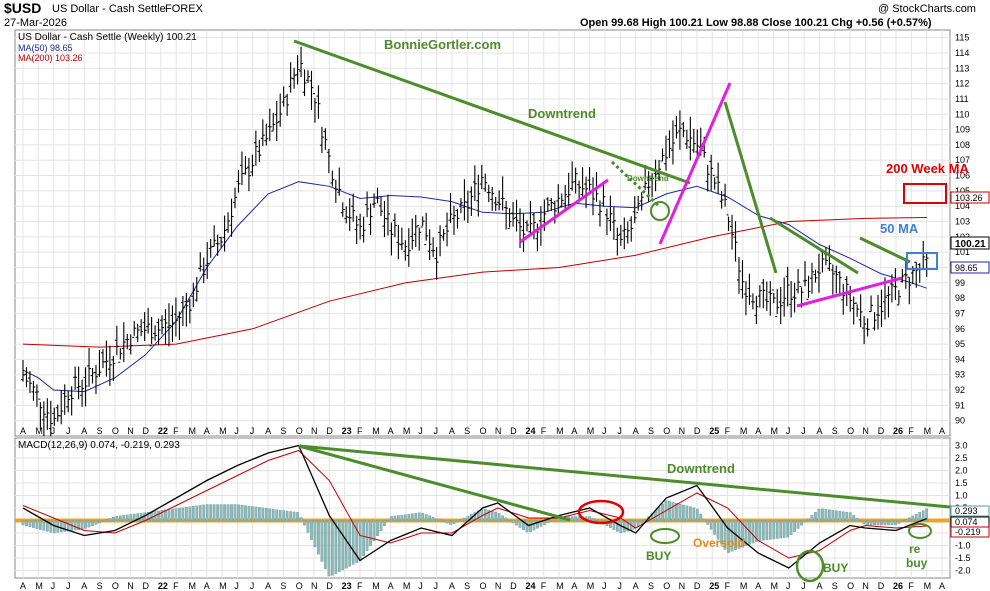 Image resolution: width=990 pixels, height=591 pixels. I want to click on ma50-price-tag, so click(970, 267).